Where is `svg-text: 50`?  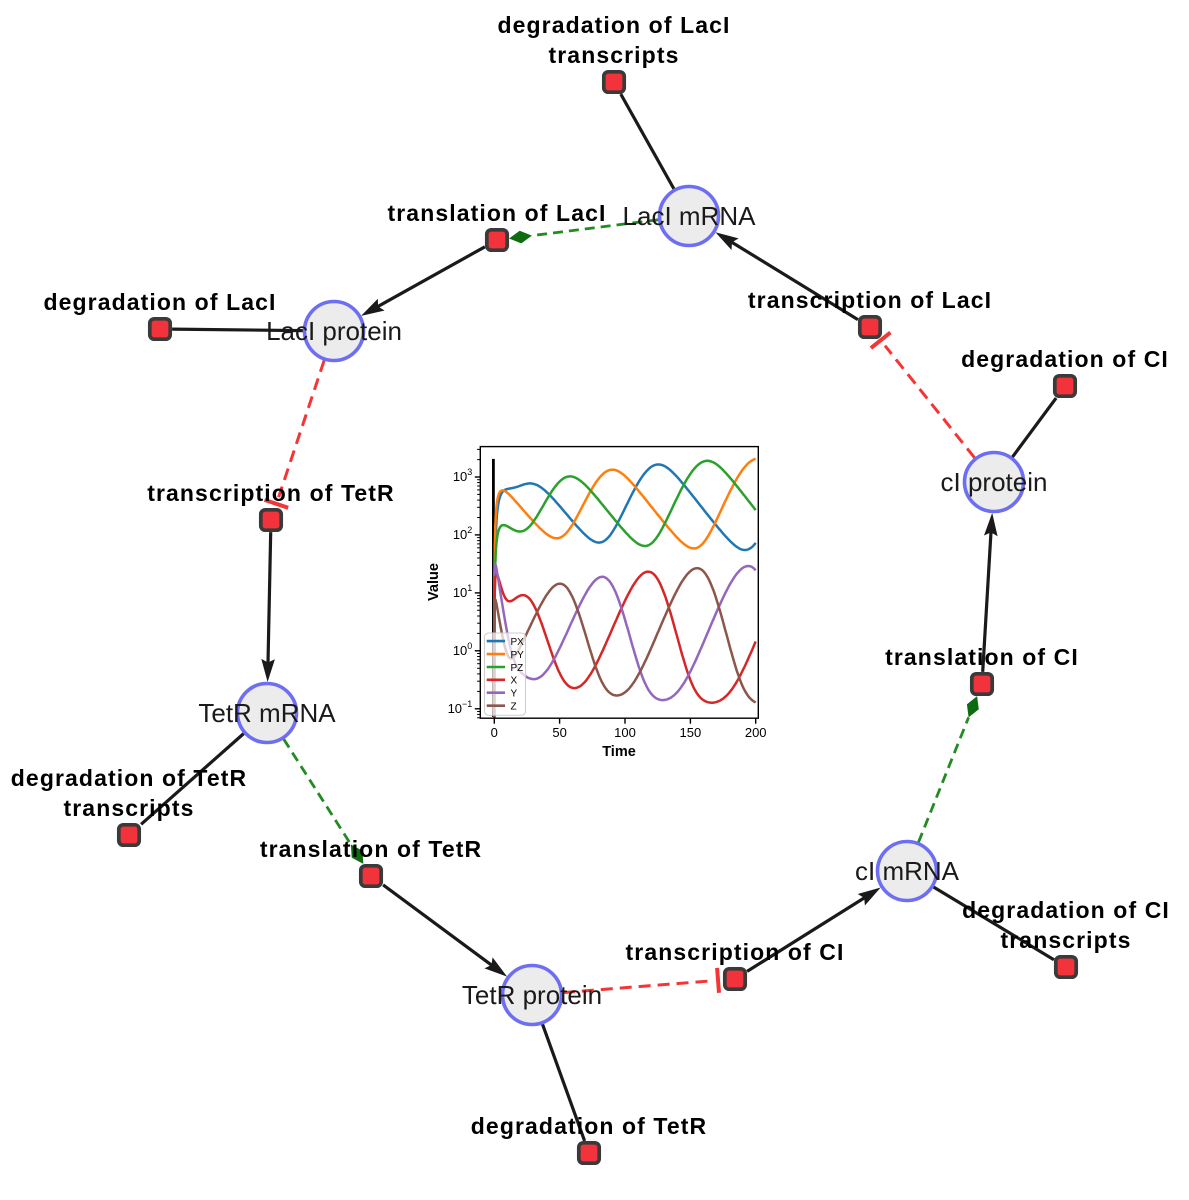 svg-text: 50 is located at coordinates (559, 732).